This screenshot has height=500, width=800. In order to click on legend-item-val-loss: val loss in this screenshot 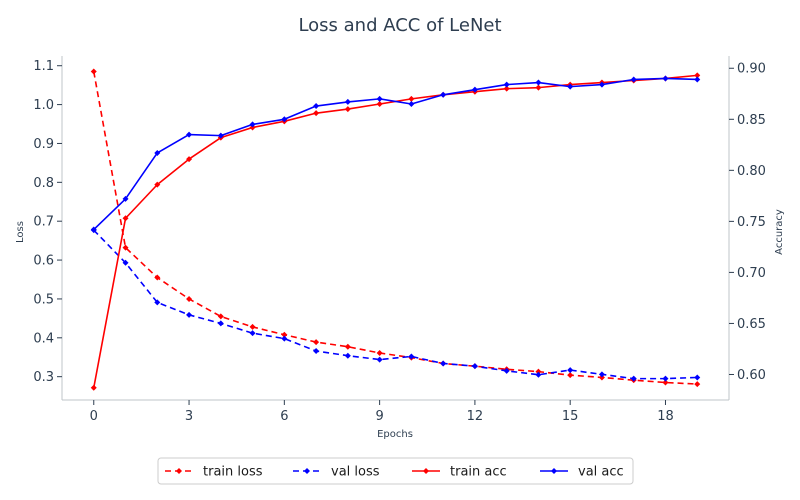, I will do `click(336, 472)`.